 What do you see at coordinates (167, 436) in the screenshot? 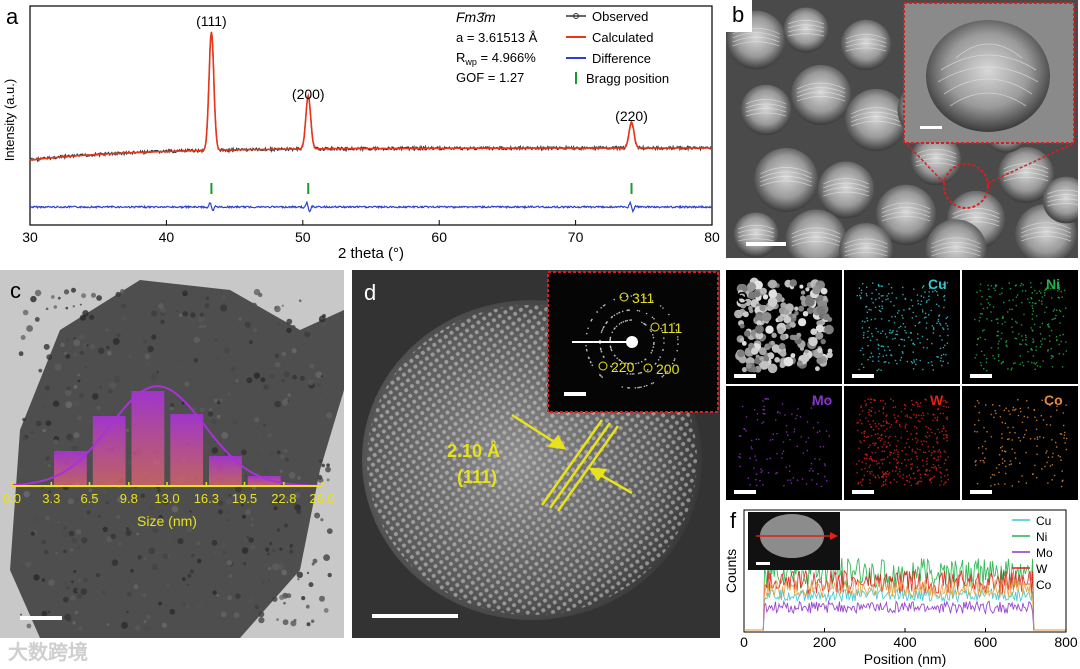
I see `histogram-fit-curve` at bounding box center [167, 436].